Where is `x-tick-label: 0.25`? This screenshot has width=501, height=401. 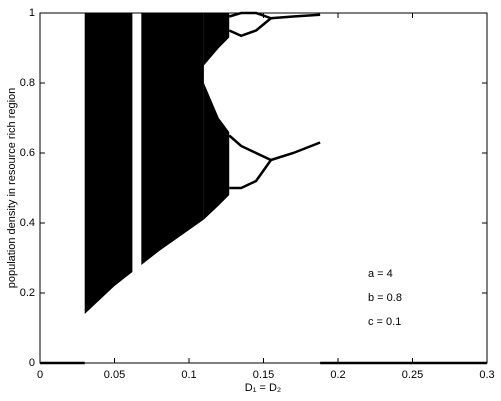 x-tick-label: 0.25 is located at coordinates (412, 375).